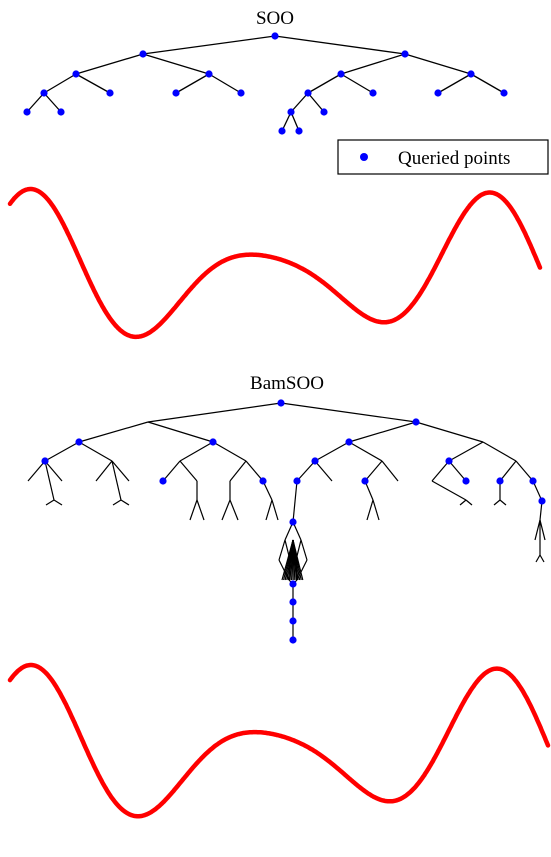 This screenshot has width=551, height=857. I want to click on soo-tree-points, so click(265, 83).